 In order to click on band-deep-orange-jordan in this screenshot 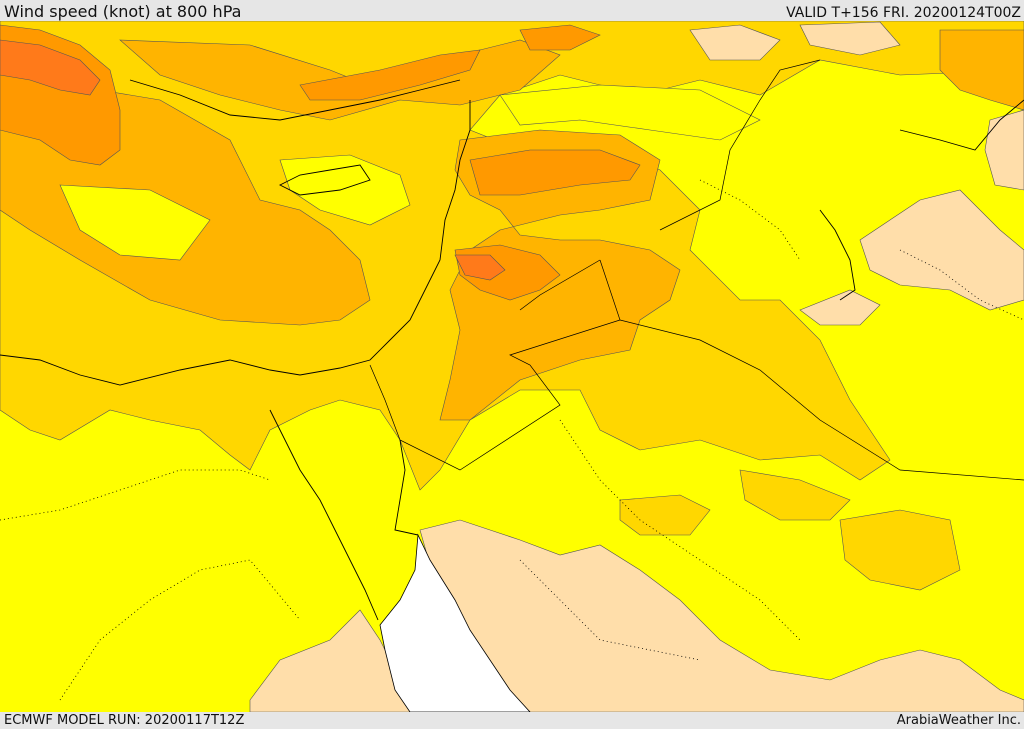, I will do `click(480, 267)`.